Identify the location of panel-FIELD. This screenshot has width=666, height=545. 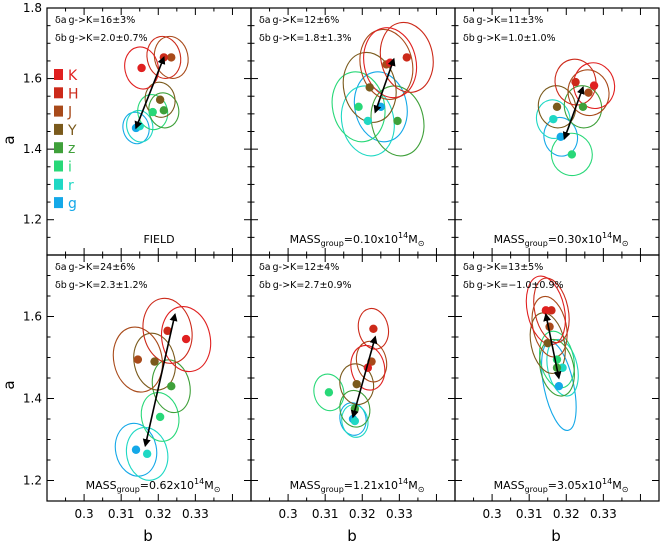
(155, 90).